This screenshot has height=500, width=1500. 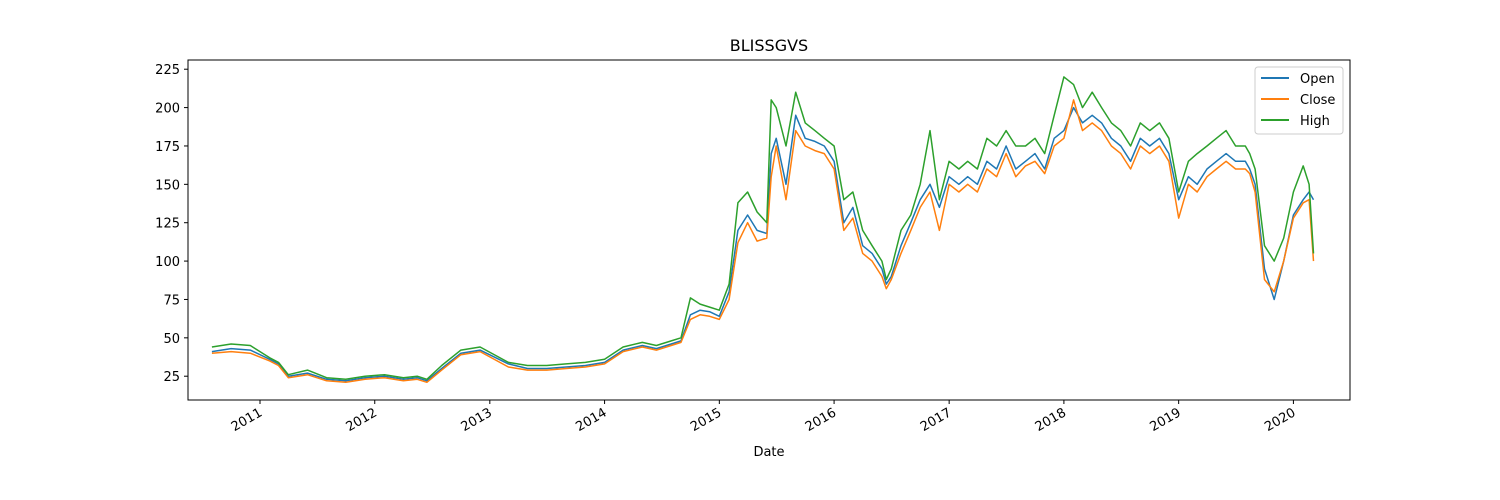 I want to click on legend-label-open: Open, so click(x=1317, y=79).